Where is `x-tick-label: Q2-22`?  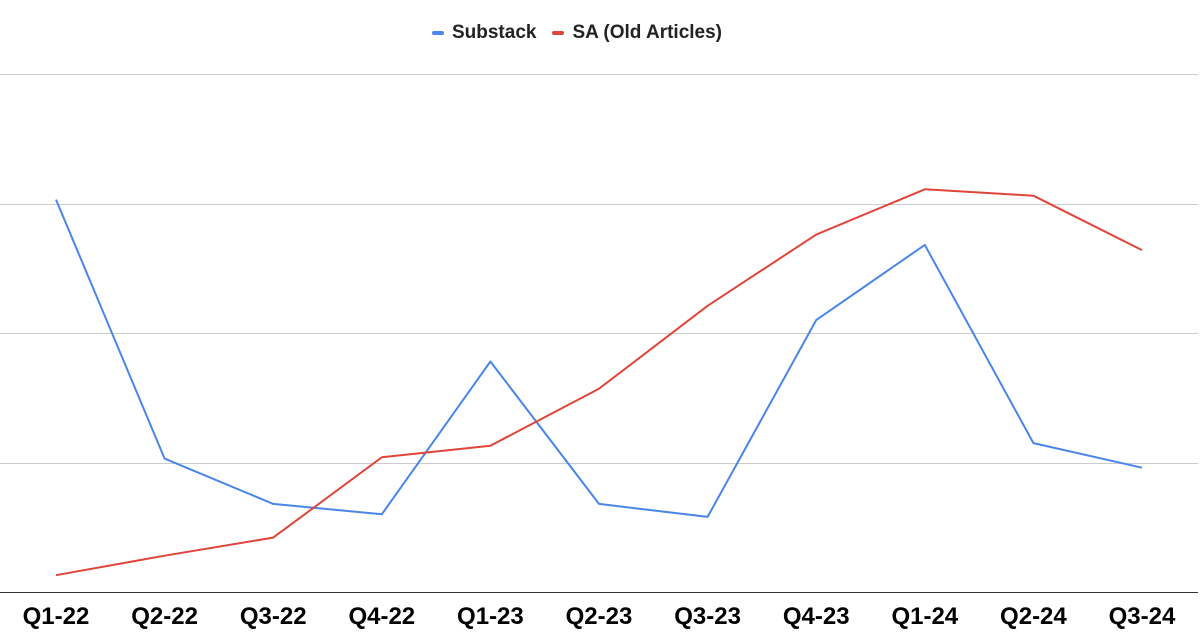
x-tick-label: Q2-22 is located at coordinates (164, 616).